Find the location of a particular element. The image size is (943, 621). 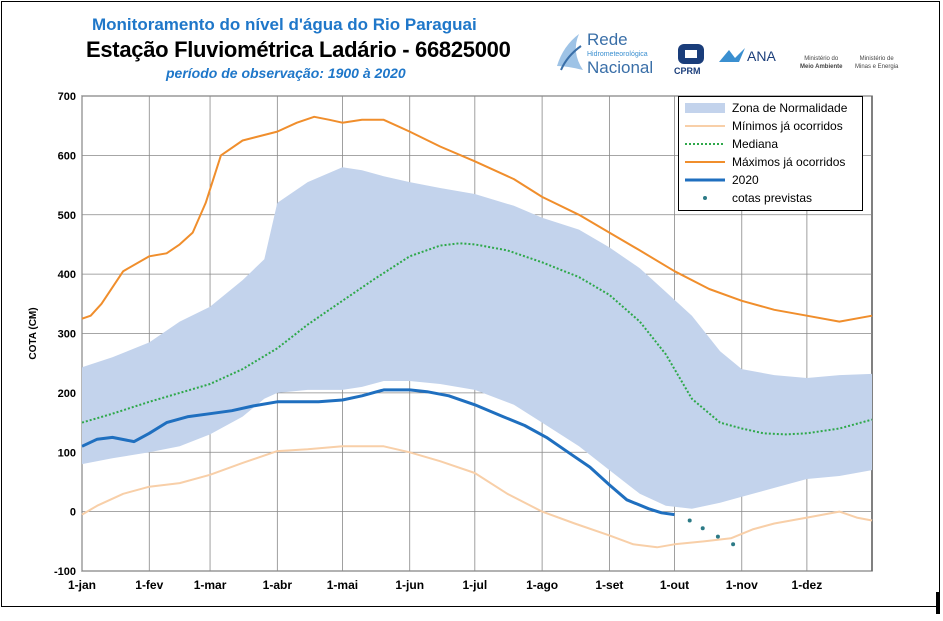

cprm-logo: CPRM is located at coordinates (694, 59).